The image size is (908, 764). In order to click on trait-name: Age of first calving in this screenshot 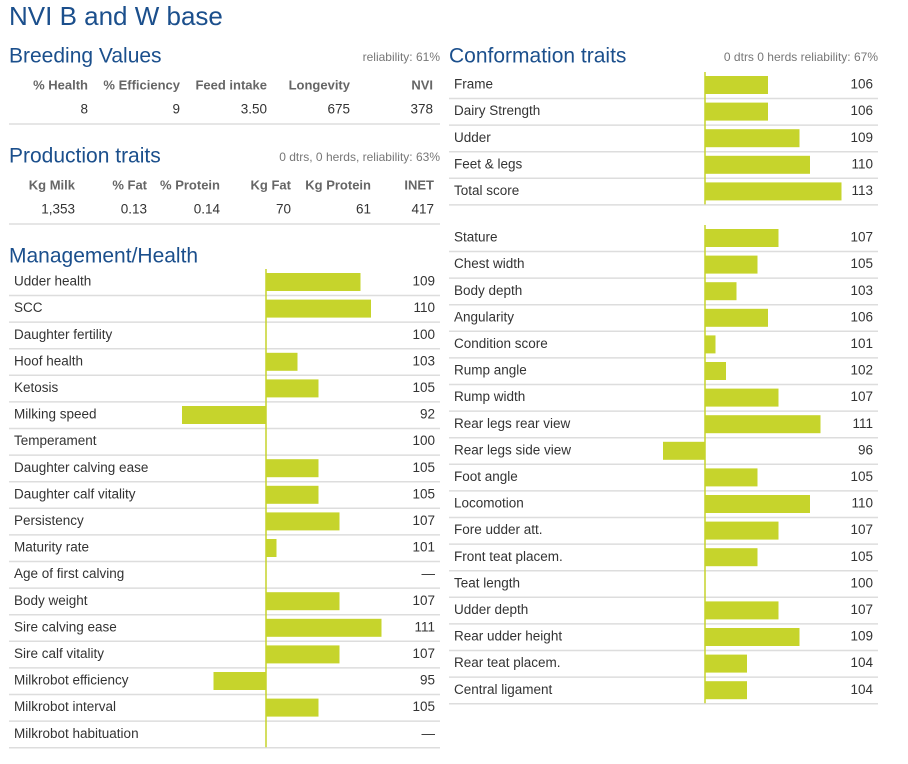, I will do `click(69, 573)`.